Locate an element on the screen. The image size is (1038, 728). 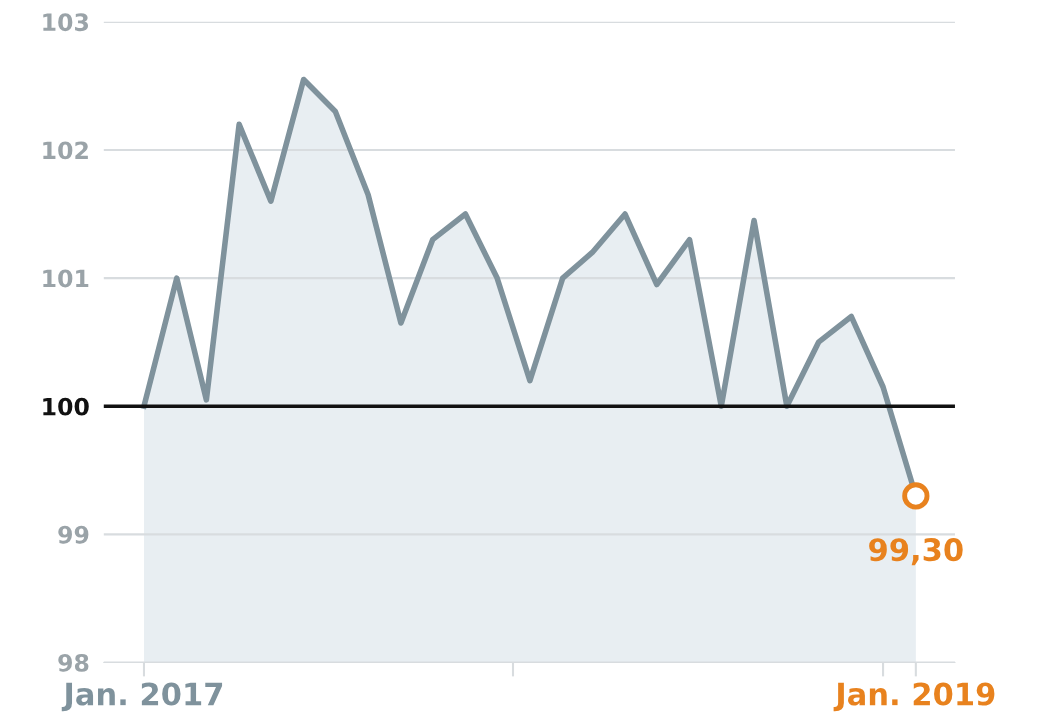
y-tick-label: 101 is located at coordinates (66, 278).